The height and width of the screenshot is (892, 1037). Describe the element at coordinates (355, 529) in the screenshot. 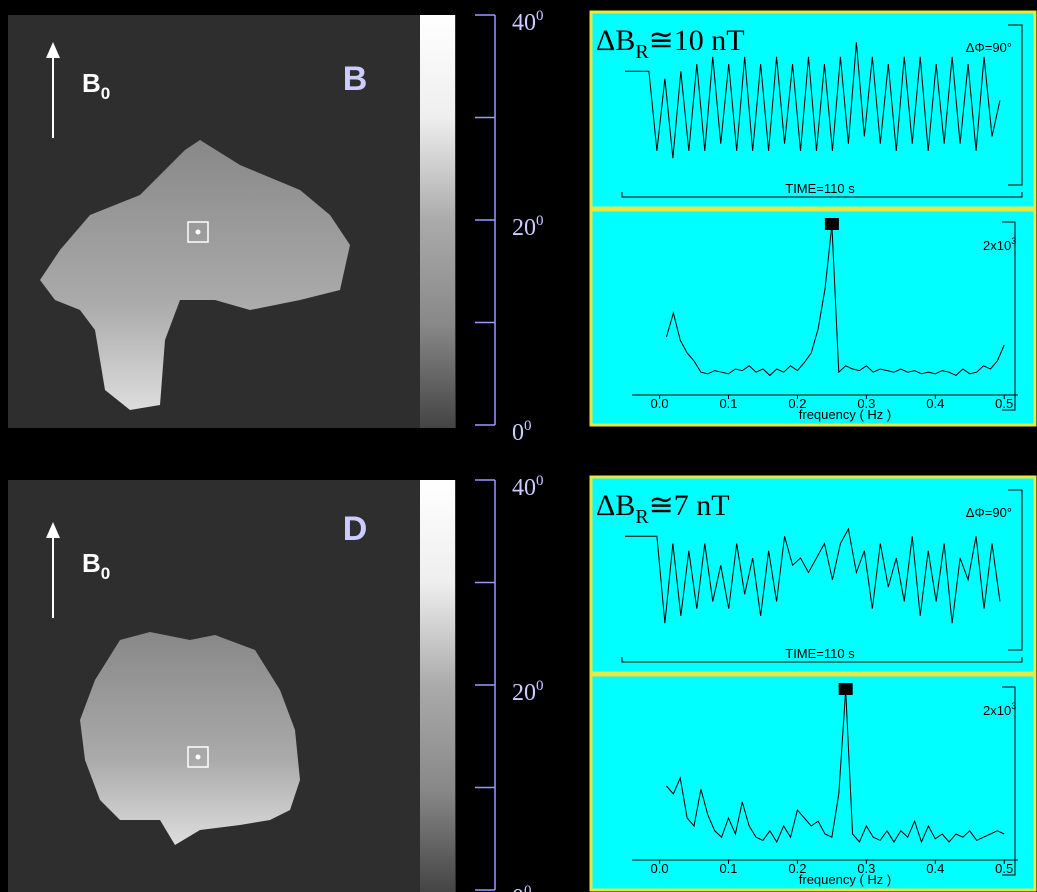

I see `panel-label: D` at that location.